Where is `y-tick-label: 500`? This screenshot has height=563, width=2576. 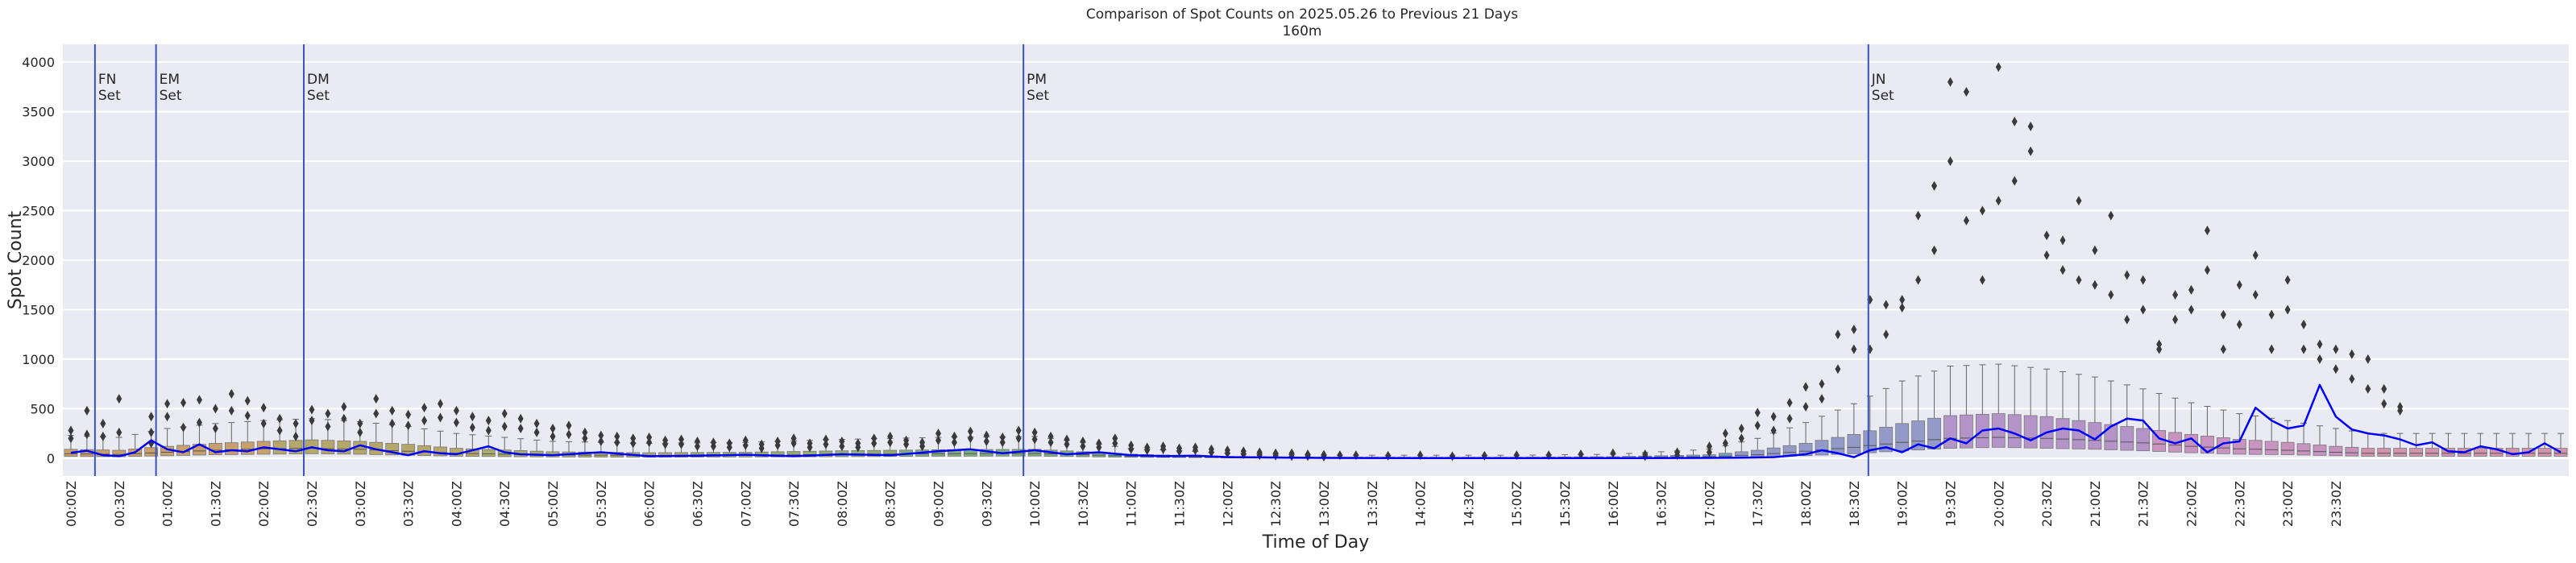
y-tick-label: 500 is located at coordinates (42, 408).